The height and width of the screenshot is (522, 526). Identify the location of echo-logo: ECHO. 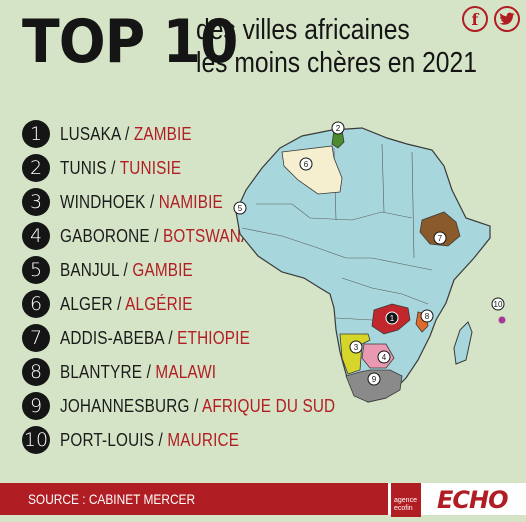
(472, 500).